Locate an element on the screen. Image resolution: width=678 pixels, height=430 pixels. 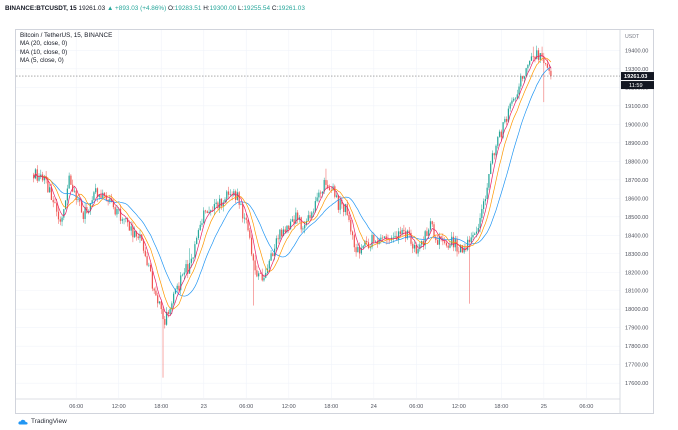
legend-ma20: MA (20, close, 0) is located at coordinates (44, 44).